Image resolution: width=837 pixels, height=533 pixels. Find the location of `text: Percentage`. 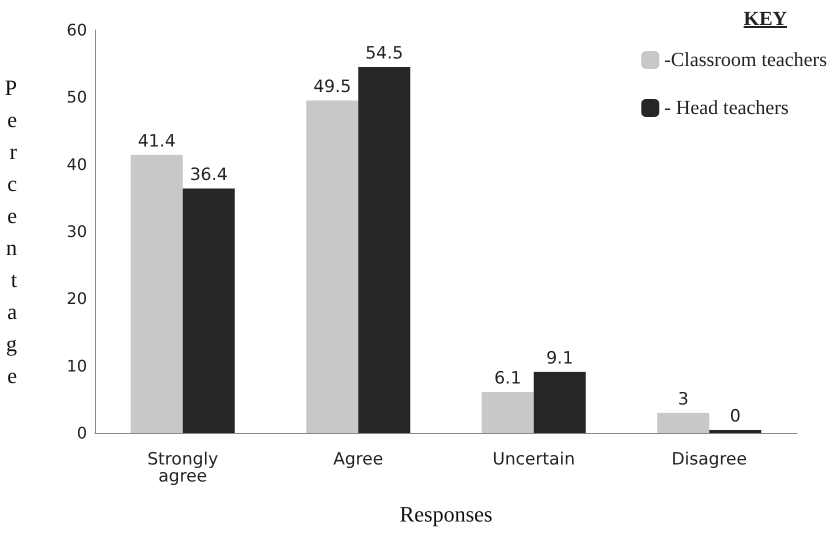

text: Percentage is located at coordinates (10, 231).